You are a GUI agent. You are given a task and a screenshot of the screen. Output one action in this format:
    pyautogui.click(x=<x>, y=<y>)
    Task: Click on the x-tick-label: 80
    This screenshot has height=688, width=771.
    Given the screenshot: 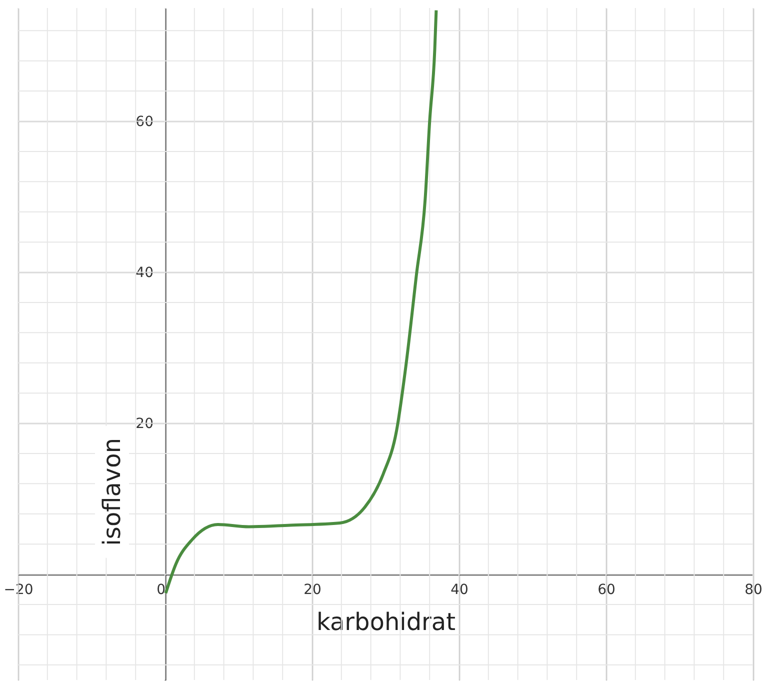 What is the action you would take?
    pyautogui.click(x=753, y=590)
    